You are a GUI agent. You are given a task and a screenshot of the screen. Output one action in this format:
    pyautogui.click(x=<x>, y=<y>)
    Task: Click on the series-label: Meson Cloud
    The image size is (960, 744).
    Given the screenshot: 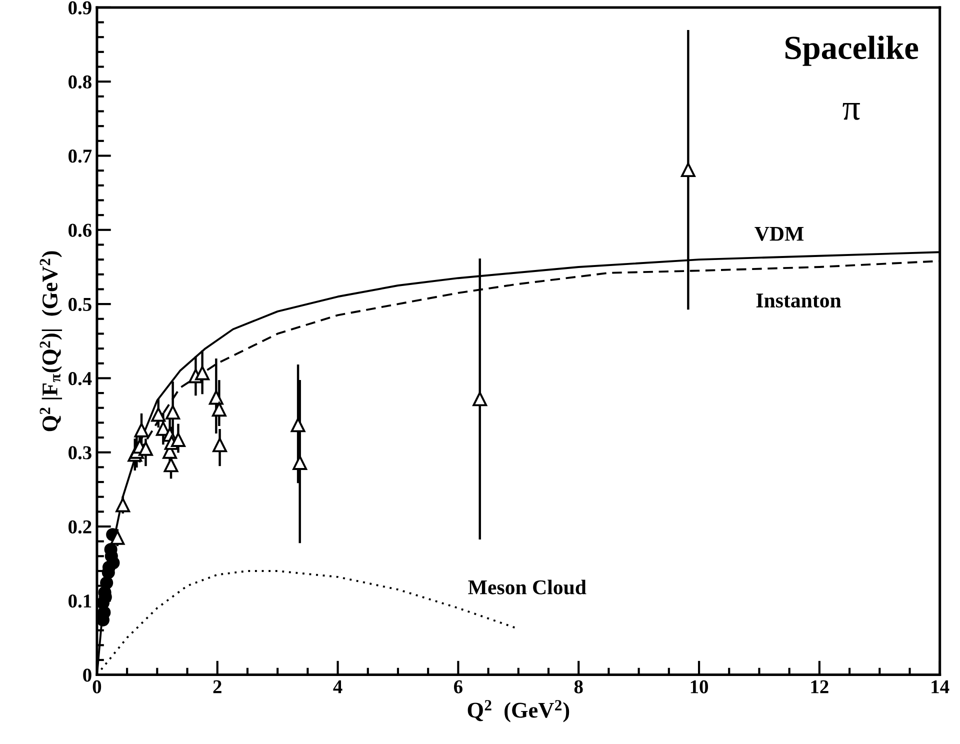 What is the action you would take?
    pyautogui.click(x=527, y=587)
    